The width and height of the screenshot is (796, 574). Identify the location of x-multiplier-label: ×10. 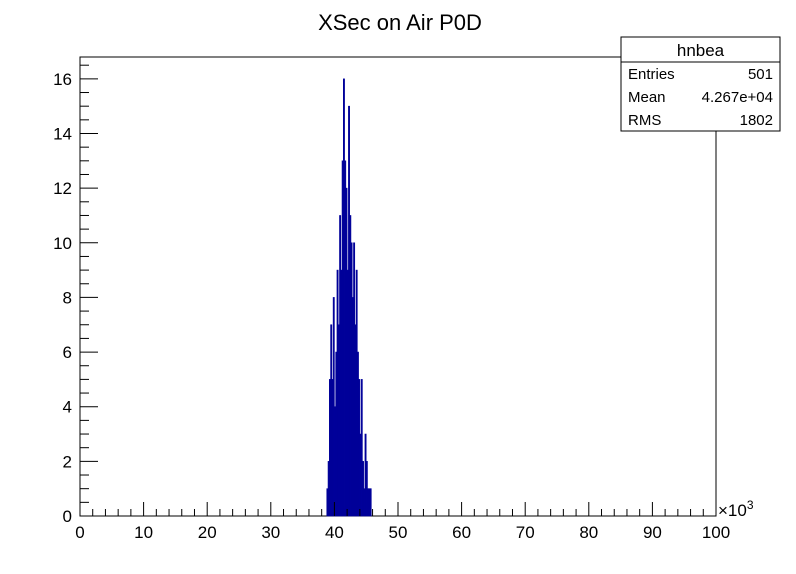
(732, 510).